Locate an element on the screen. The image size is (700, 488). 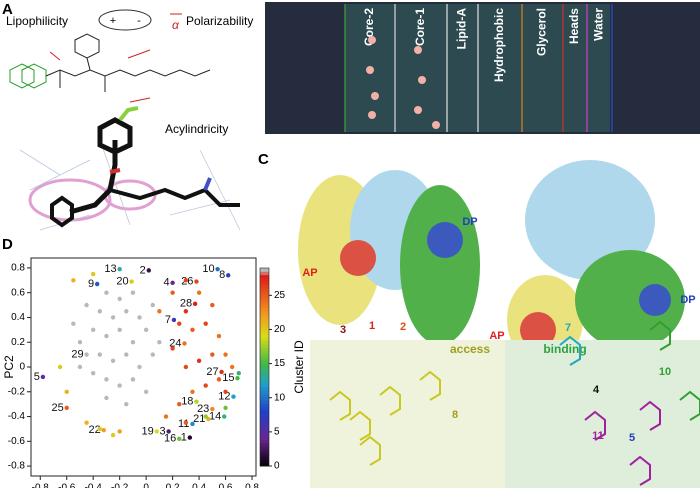
x-tick-label: 0.4 is located at coordinates (199, 485).